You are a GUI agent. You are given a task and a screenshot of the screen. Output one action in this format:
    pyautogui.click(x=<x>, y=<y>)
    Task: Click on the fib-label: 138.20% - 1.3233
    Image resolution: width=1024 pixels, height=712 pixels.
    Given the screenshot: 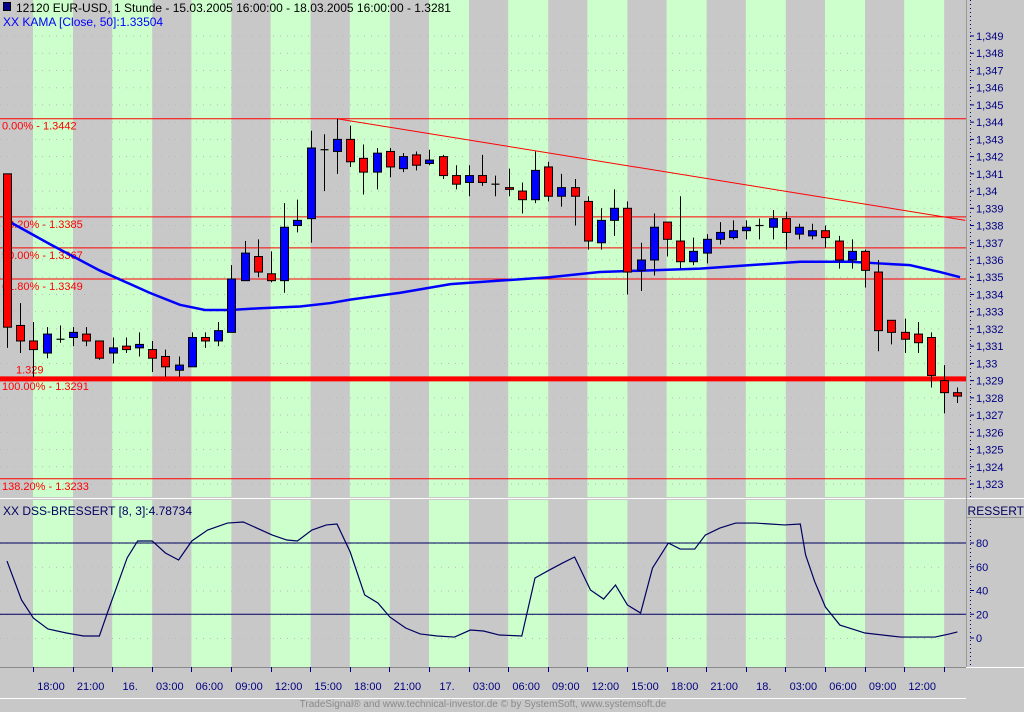 What is the action you would take?
    pyautogui.click(x=45, y=487)
    